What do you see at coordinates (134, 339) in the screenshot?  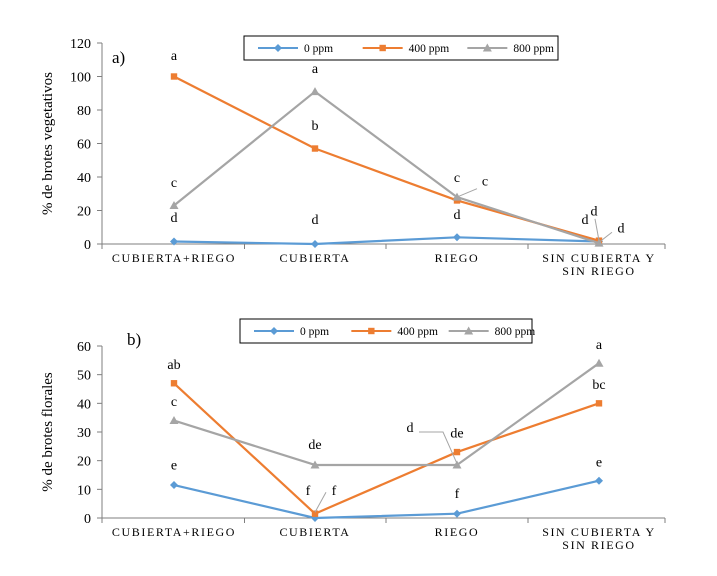 I see `panel-label: b)` at bounding box center [134, 339].